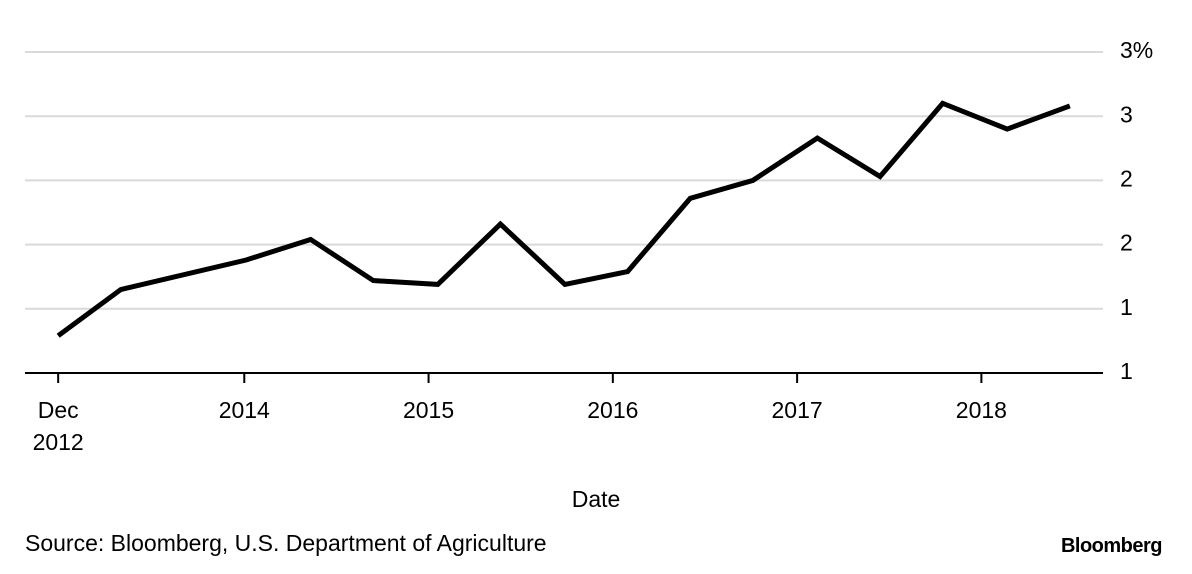 The image size is (1192, 574). What do you see at coordinates (1136, 50) in the screenshot?
I see `y-tick-label: 3%` at bounding box center [1136, 50].